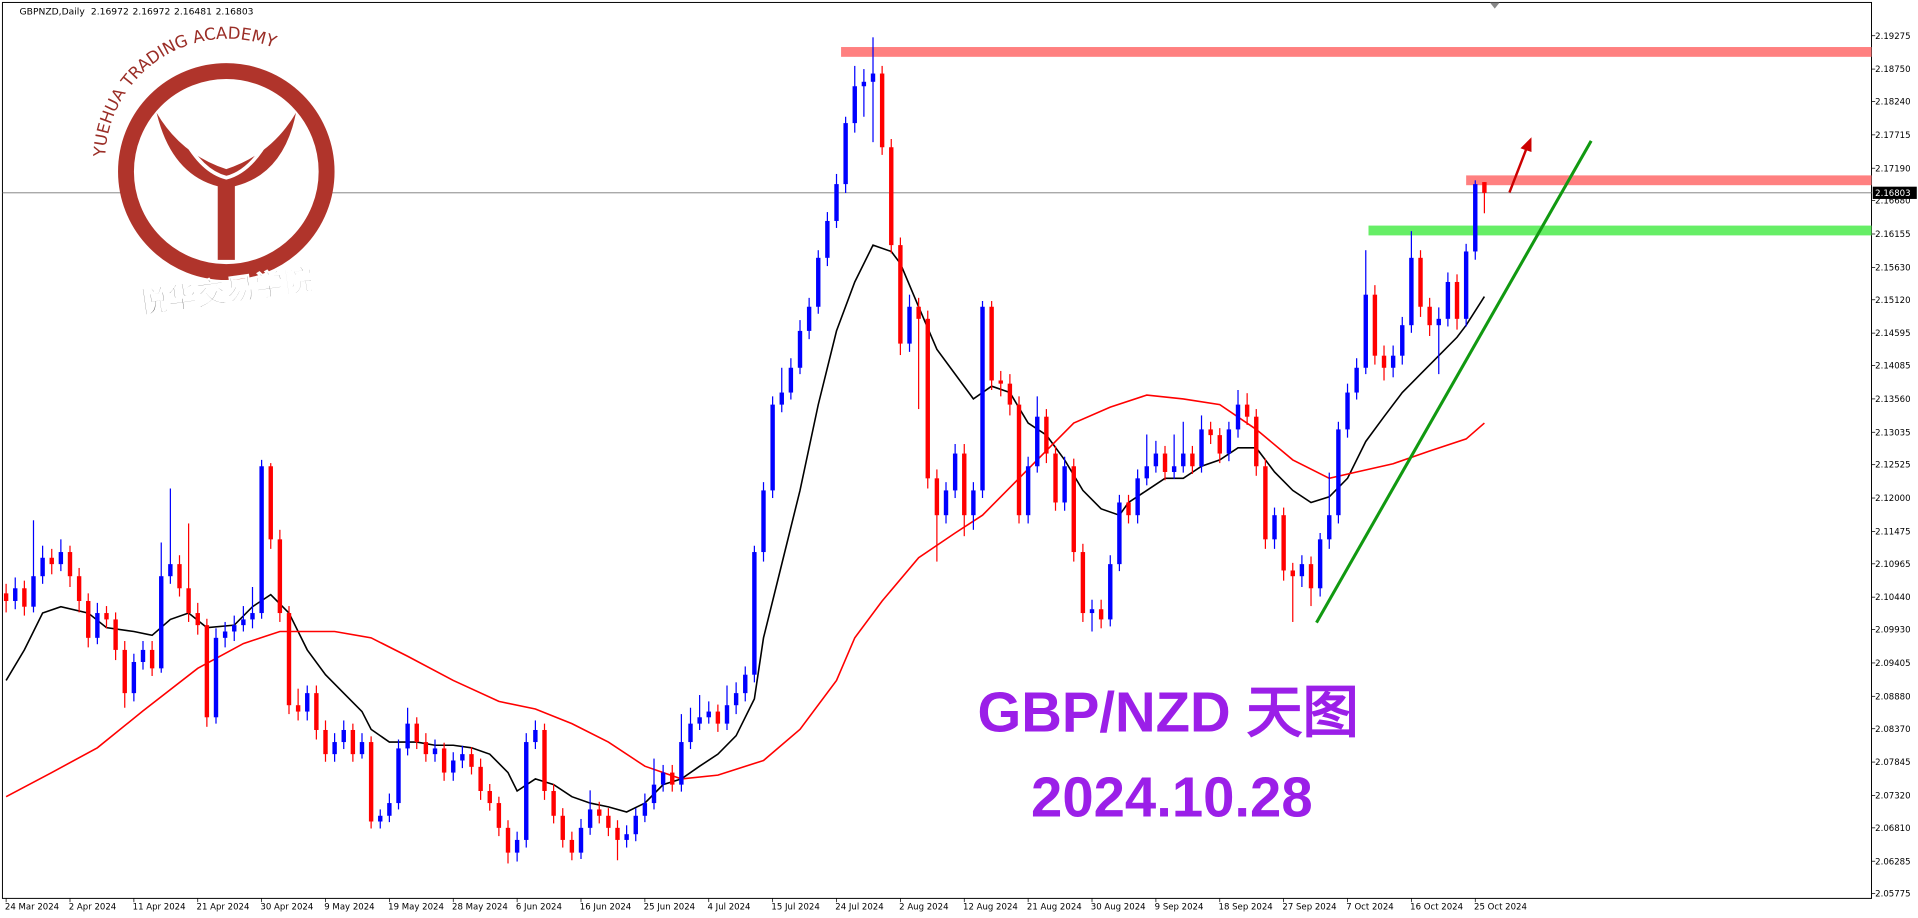 The image size is (1918, 918). I want to click on y-tick-label: 2.11475, so click(1892, 532).